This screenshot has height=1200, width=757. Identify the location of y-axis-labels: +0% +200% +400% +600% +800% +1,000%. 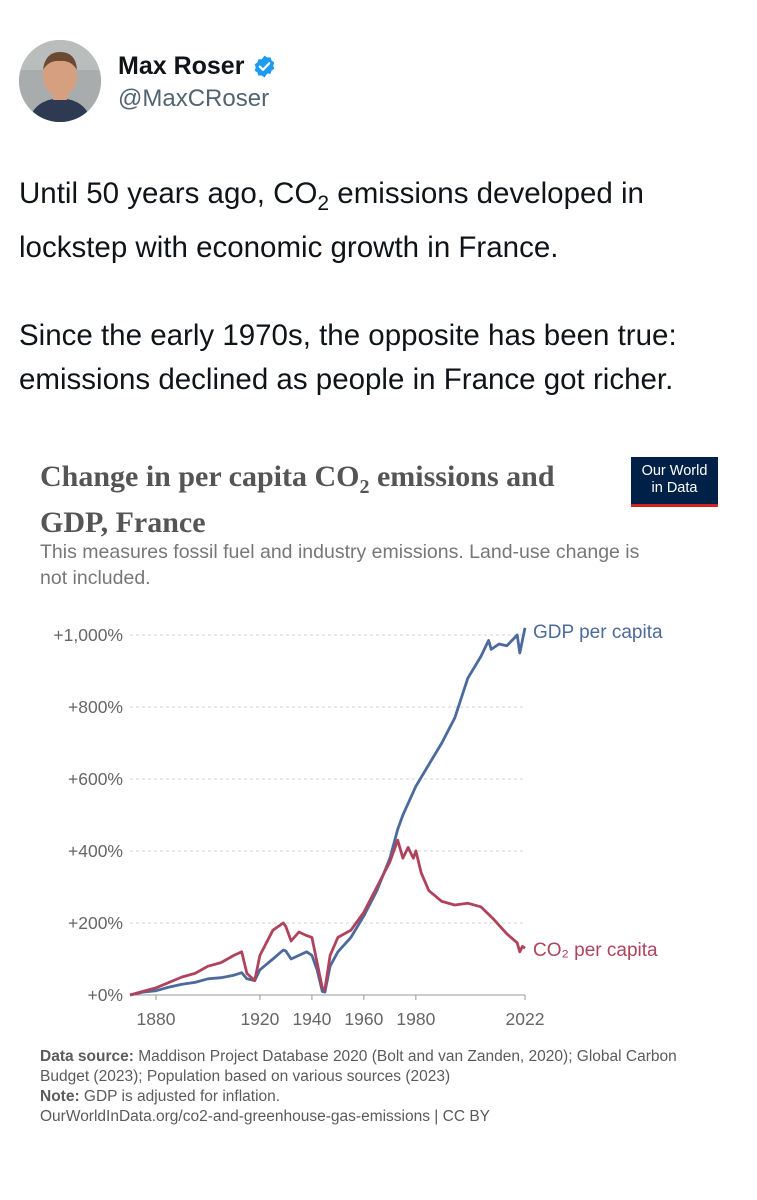
(88, 815).